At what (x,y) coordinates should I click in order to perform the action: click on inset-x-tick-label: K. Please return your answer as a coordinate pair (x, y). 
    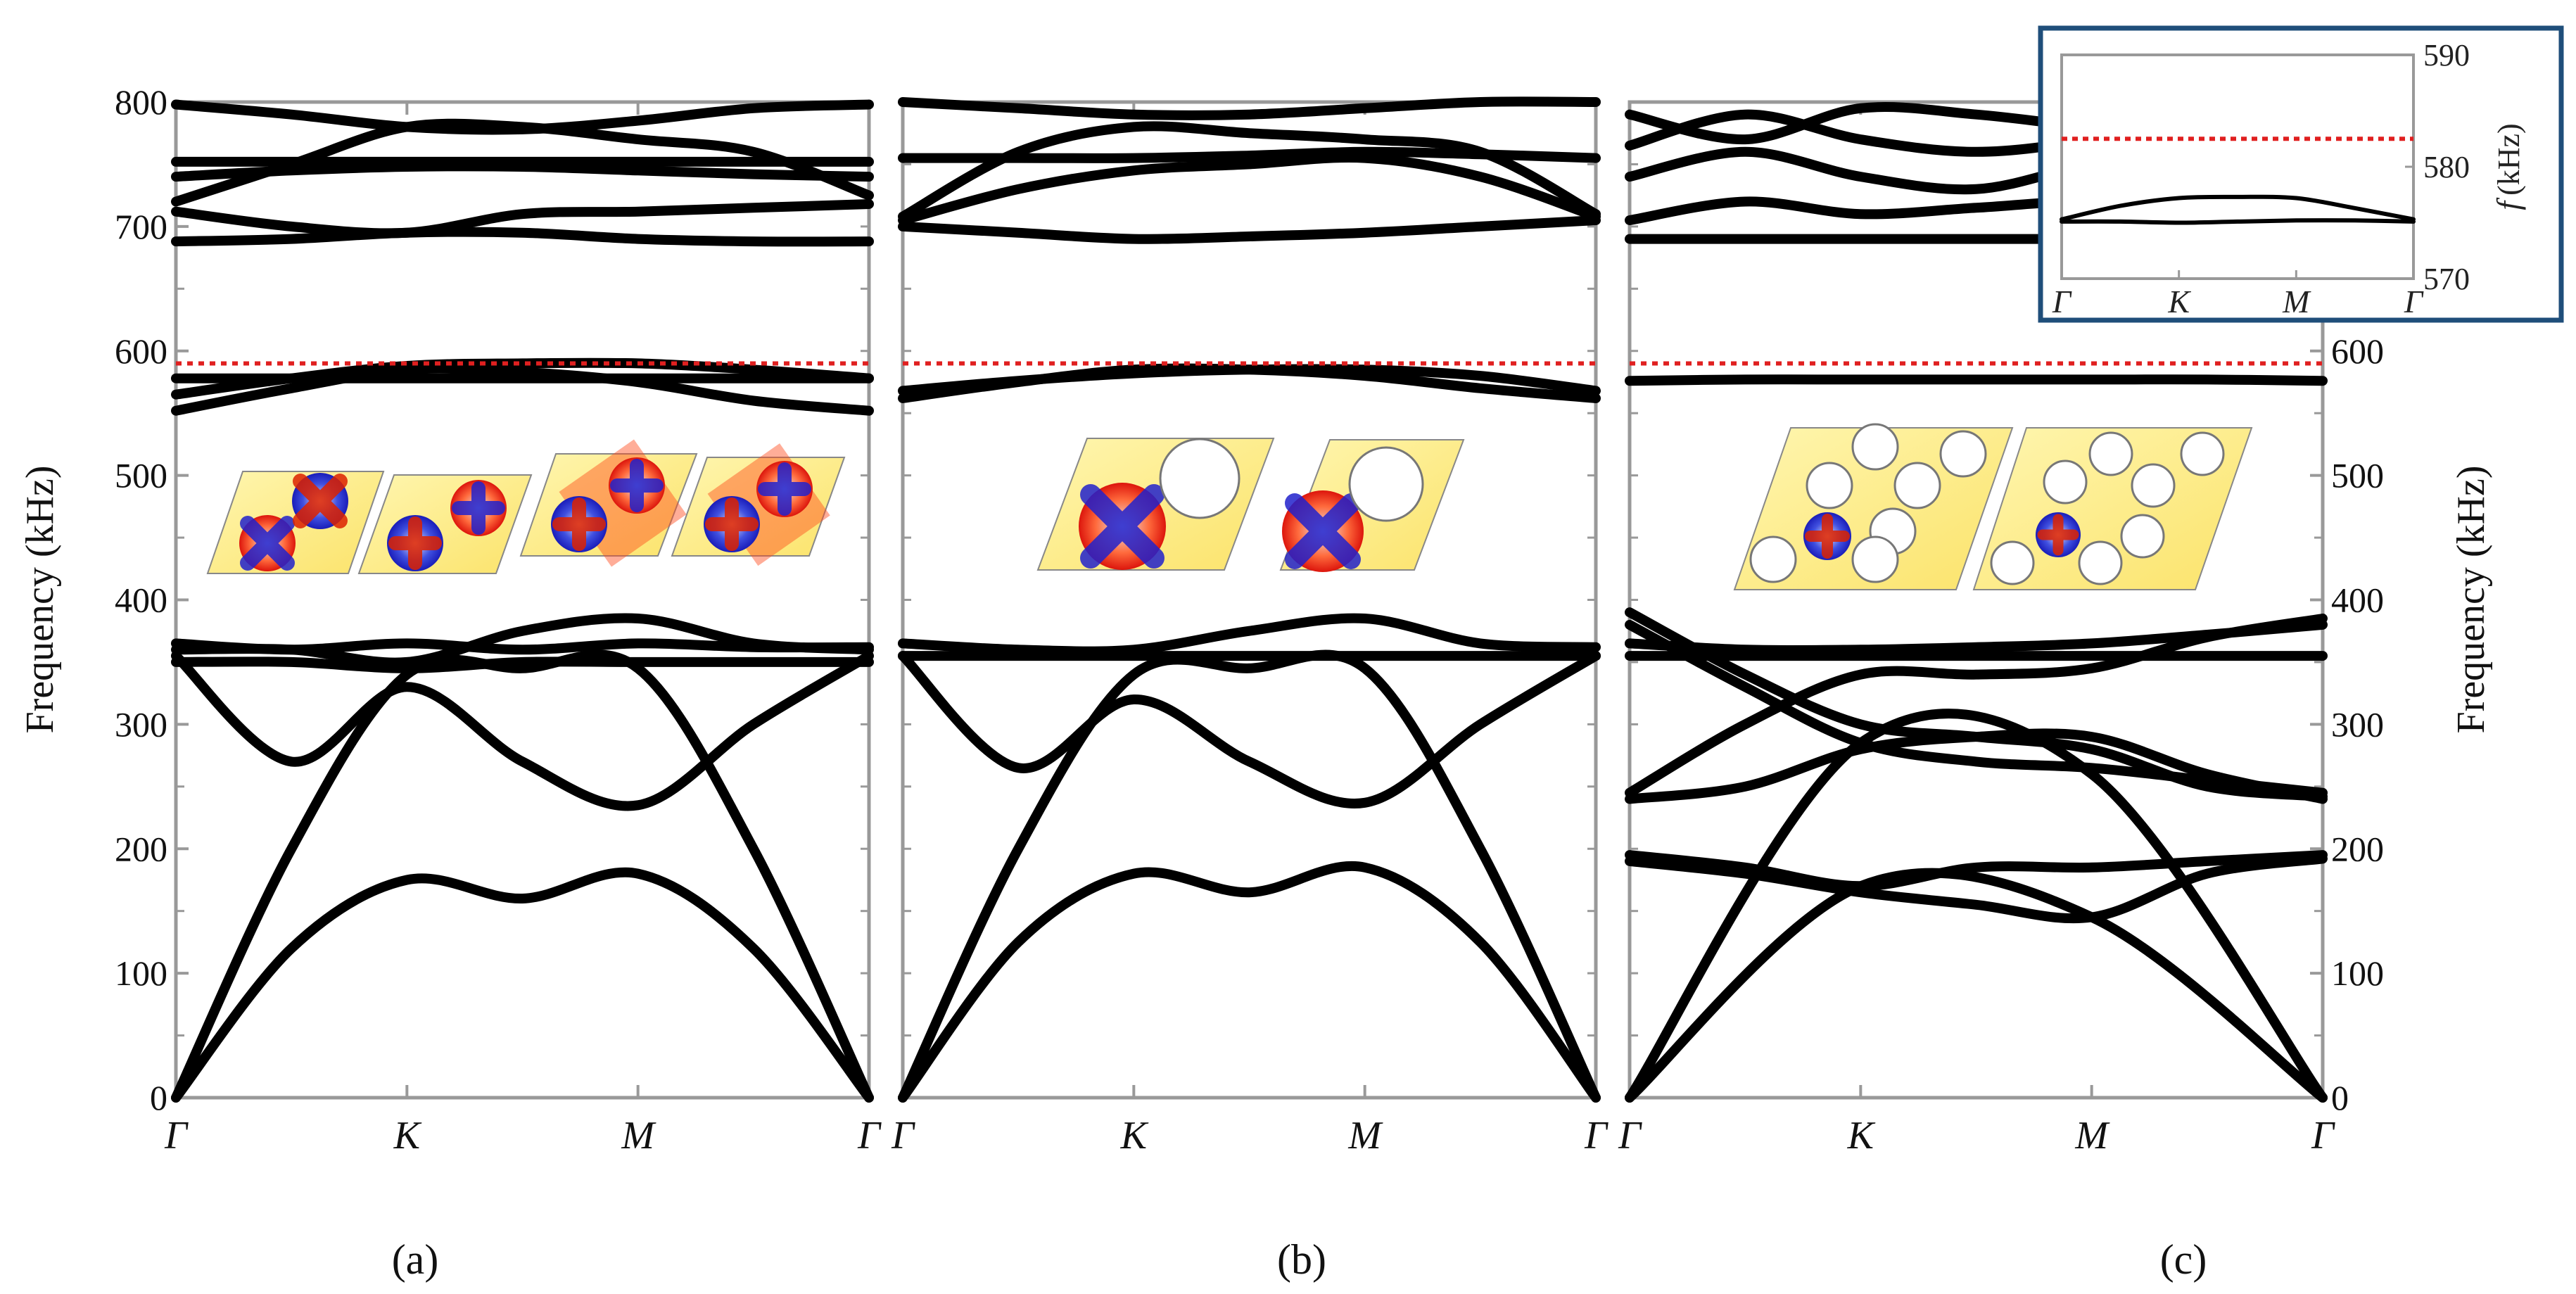
    Looking at the image, I should click on (2179, 301).